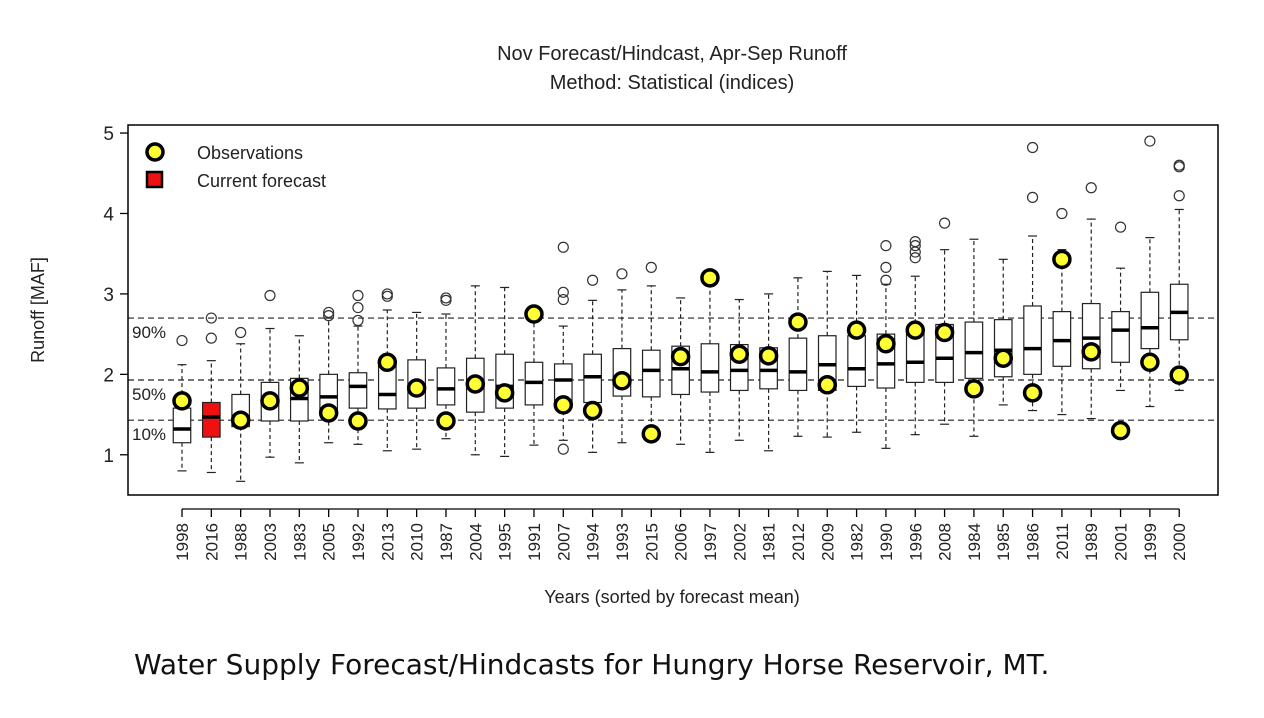 The width and height of the screenshot is (1264, 718). I want to click on y-tick-label: 4, so click(108, 214).